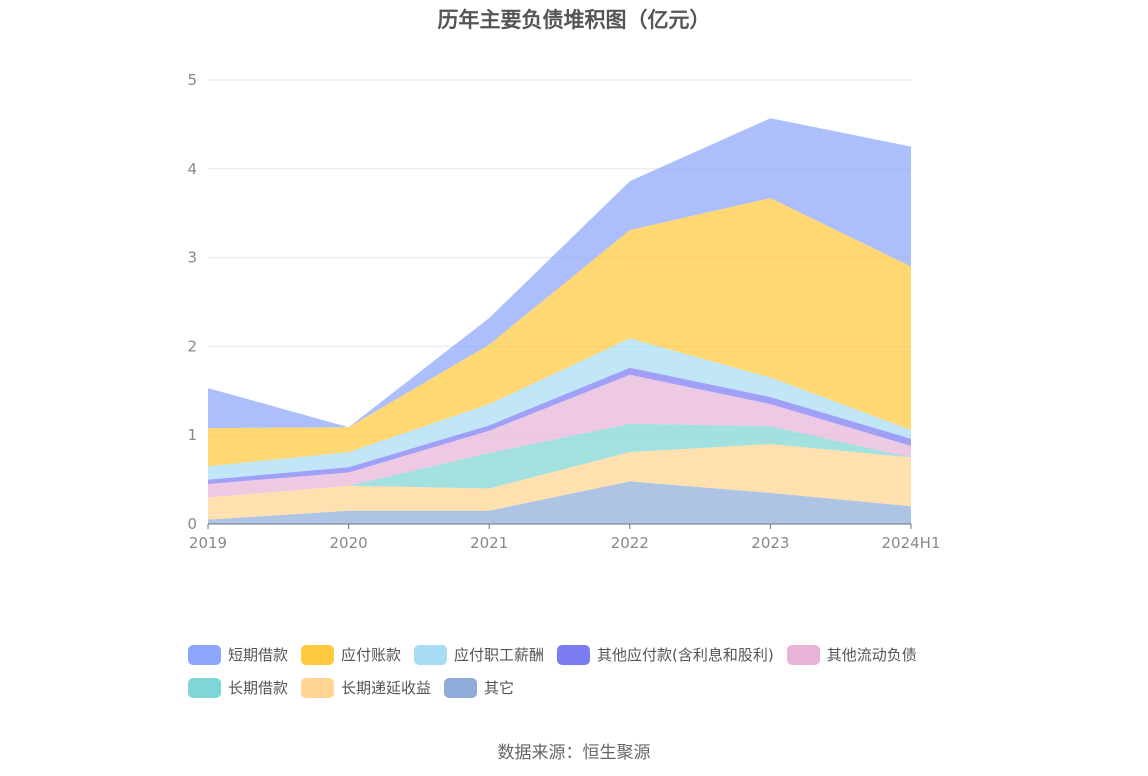  I want to click on legend-label: 长期借款, so click(258, 688).